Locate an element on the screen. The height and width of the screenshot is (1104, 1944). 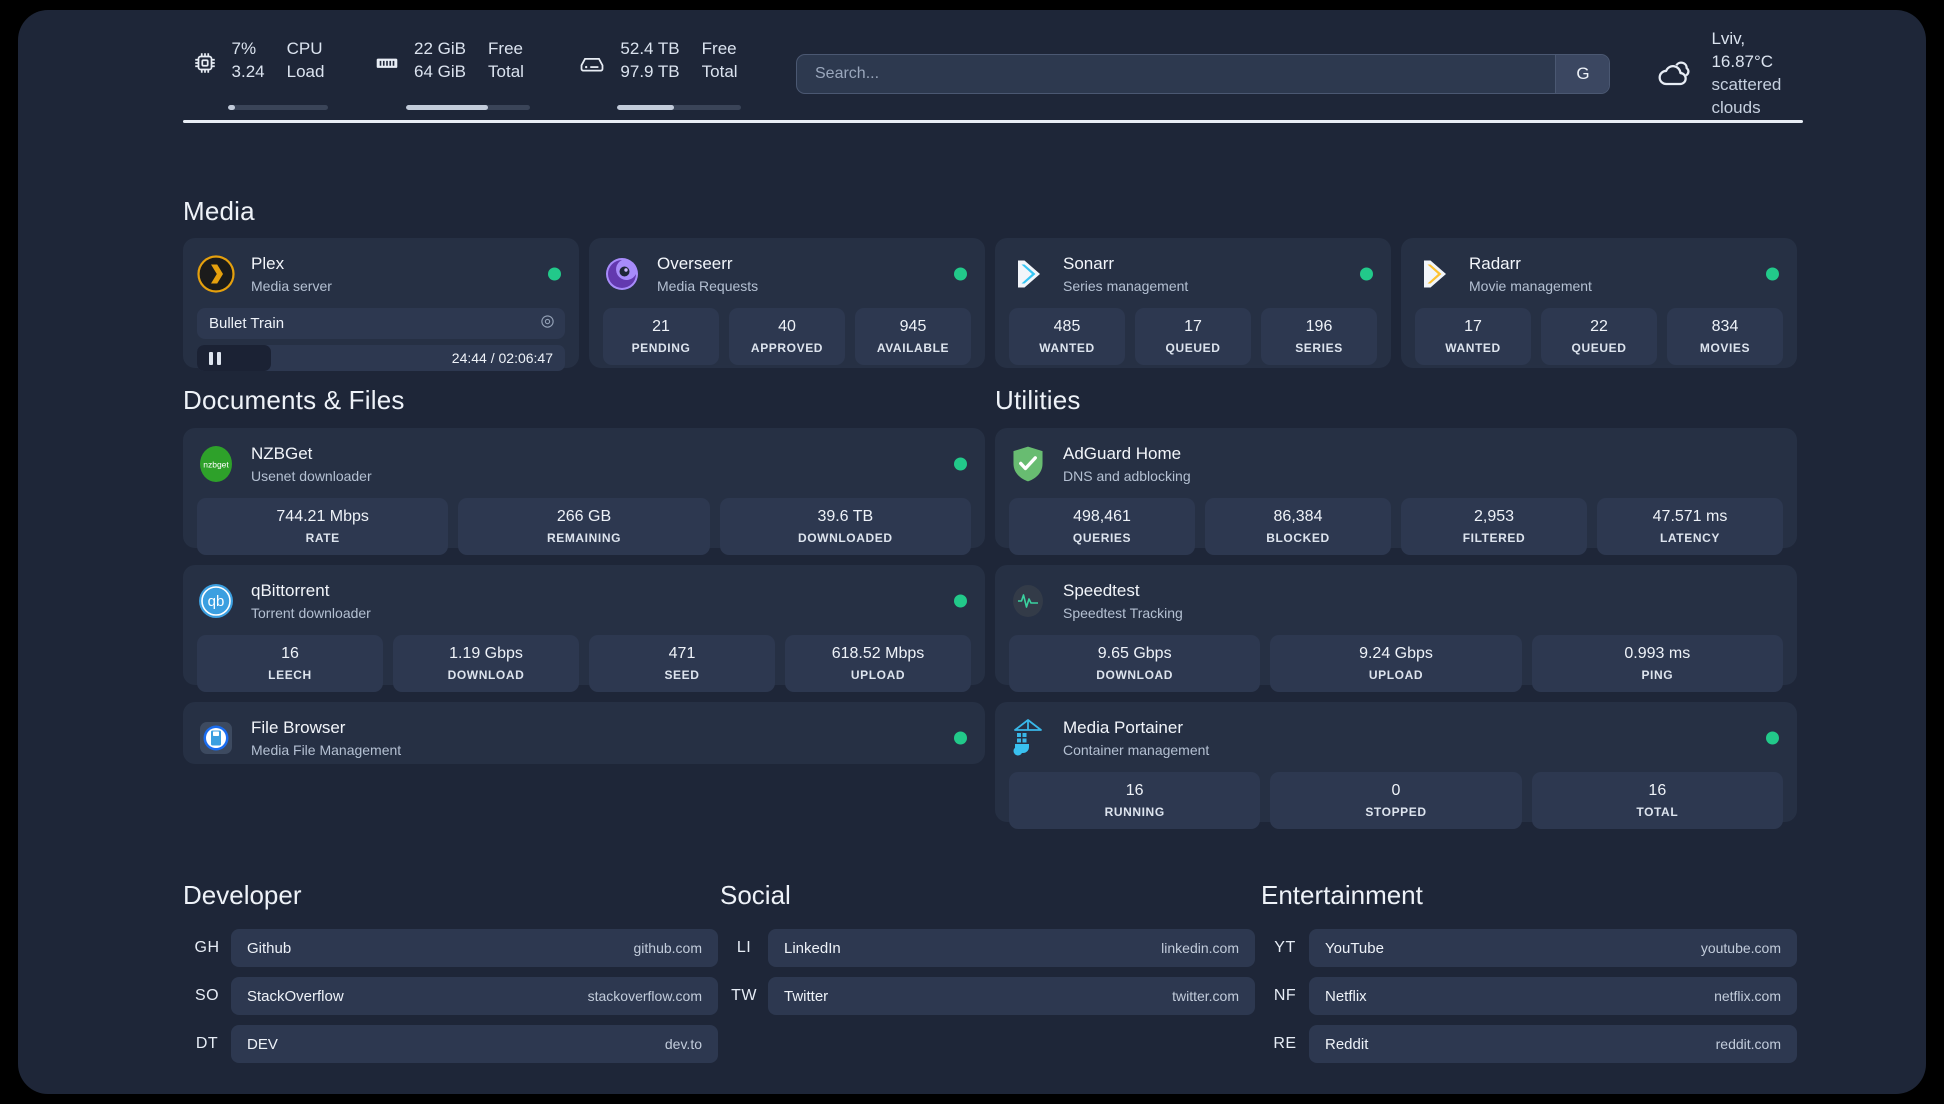
bookmark-item: LI LinkedIn linkedin.com is located at coordinates (987, 948).